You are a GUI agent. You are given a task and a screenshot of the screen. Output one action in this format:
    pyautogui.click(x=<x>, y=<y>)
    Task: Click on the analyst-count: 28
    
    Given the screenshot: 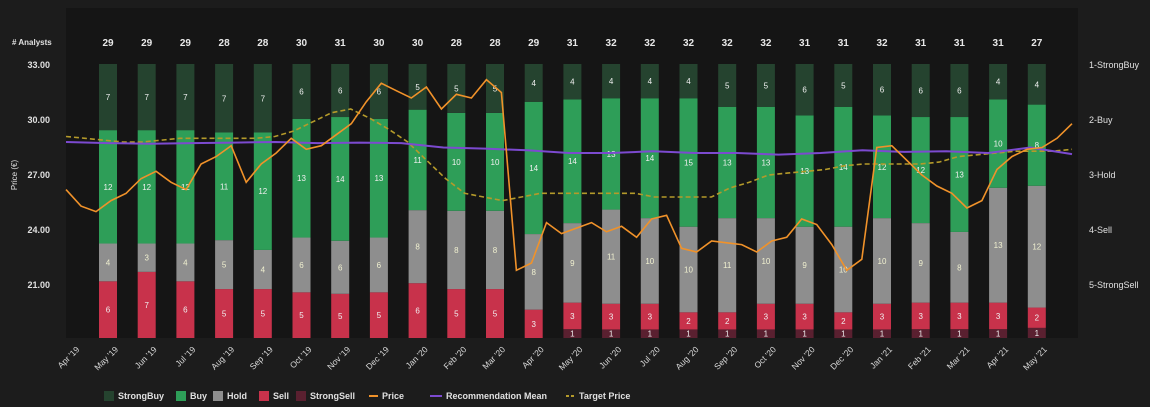 What is the action you would take?
    pyautogui.click(x=457, y=43)
    